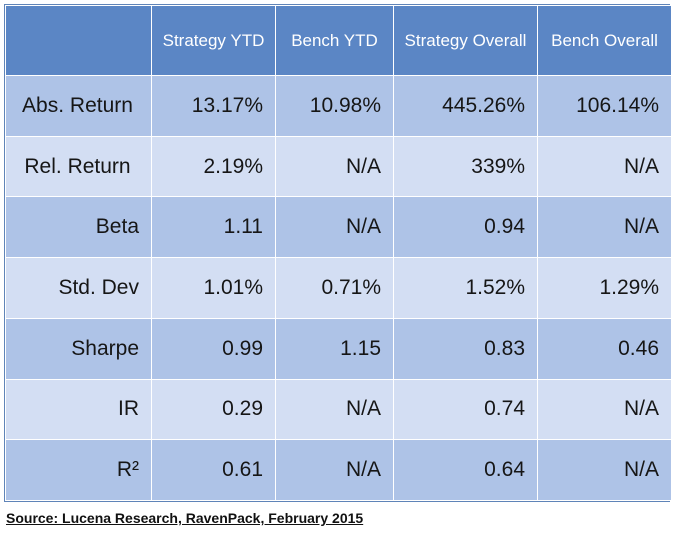 The image size is (676, 533). What do you see at coordinates (334, 106) in the screenshot?
I see `table-cell: 10.98%` at bounding box center [334, 106].